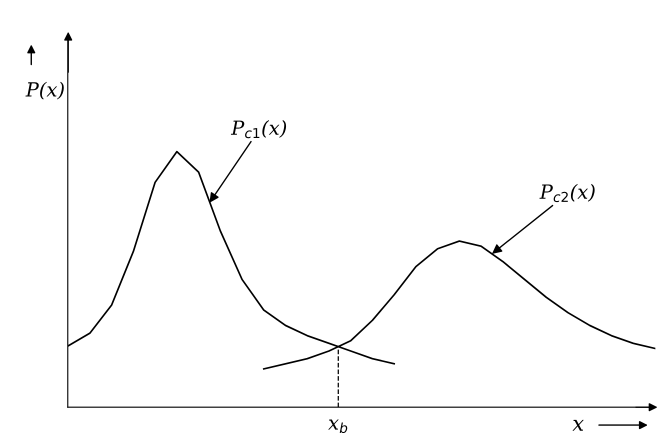 The height and width of the screenshot is (436, 658). Describe the element at coordinates (338, 427) in the screenshot. I see `text: x$_{b}$` at that location.